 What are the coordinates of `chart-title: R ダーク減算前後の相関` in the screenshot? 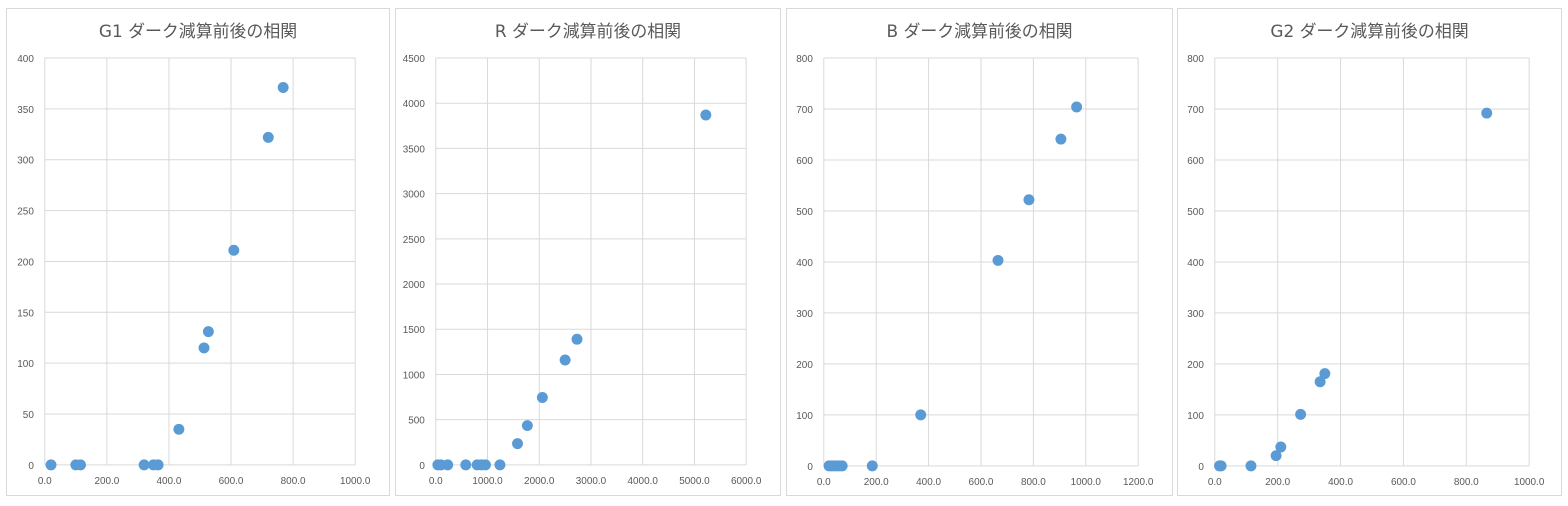 It's located at (588, 31).